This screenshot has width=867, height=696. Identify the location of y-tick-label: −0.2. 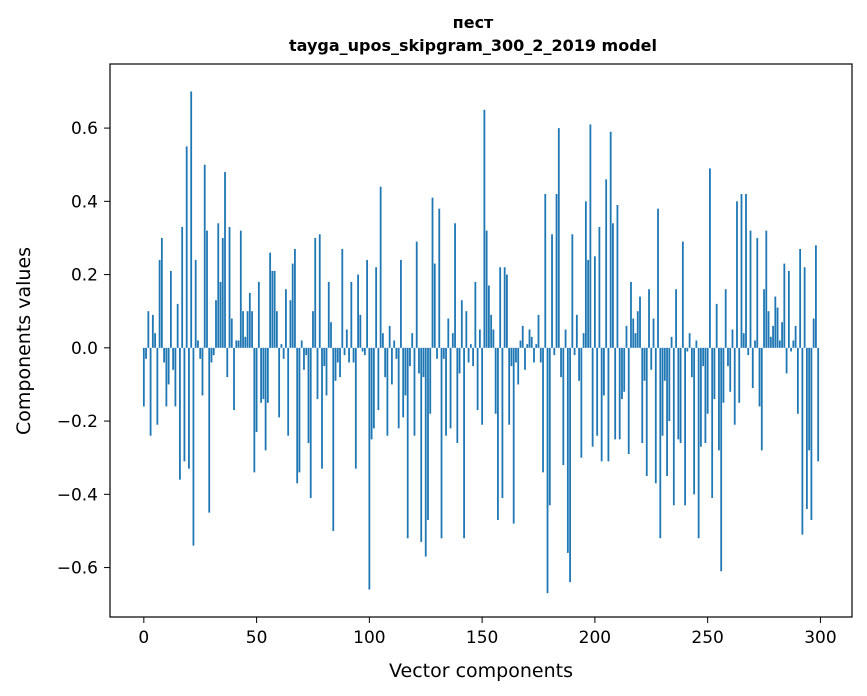
(77, 422).